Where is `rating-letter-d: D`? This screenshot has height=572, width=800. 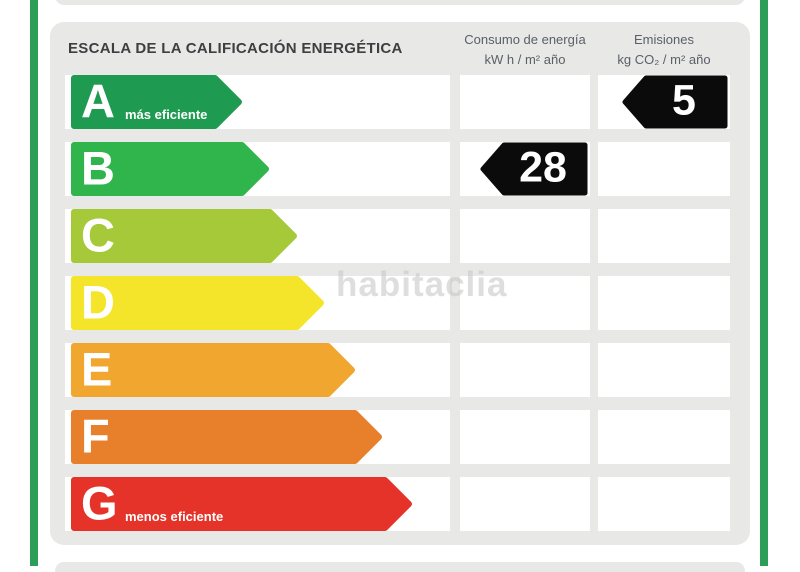
rating-letter-d: D is located at coordinates (98, 302).